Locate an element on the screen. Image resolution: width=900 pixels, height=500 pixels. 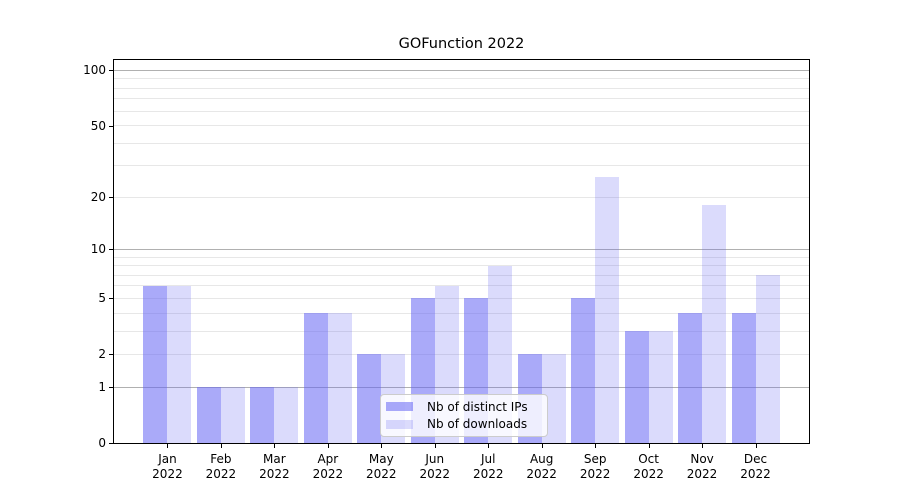
bar-distinct-ips-oct is located at coordinates (636, 387).